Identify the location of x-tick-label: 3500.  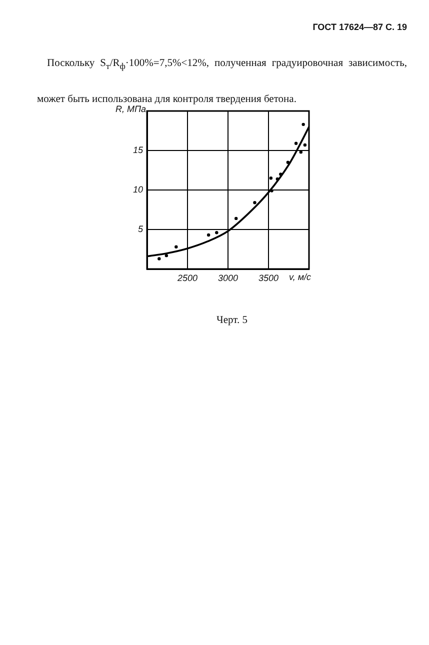
(268, 277).